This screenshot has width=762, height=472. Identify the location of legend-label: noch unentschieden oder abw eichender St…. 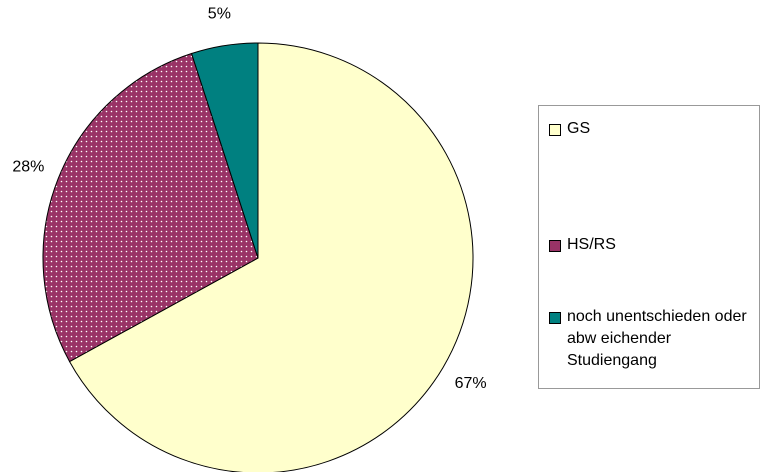
(657, 338).